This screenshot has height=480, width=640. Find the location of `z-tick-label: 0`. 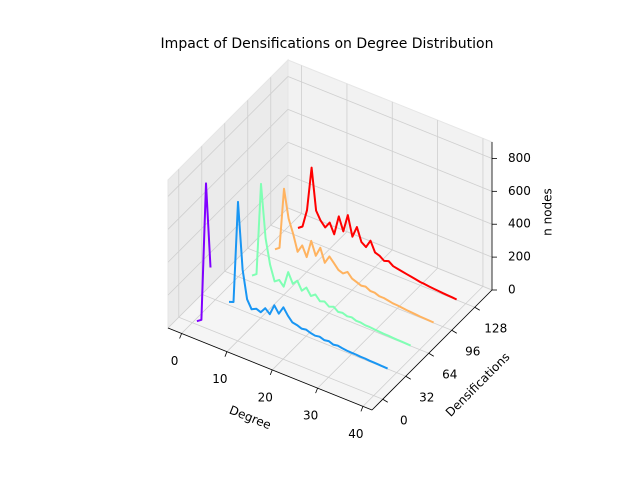

z-tick-label: 0 is located at coordinates (512, 290).